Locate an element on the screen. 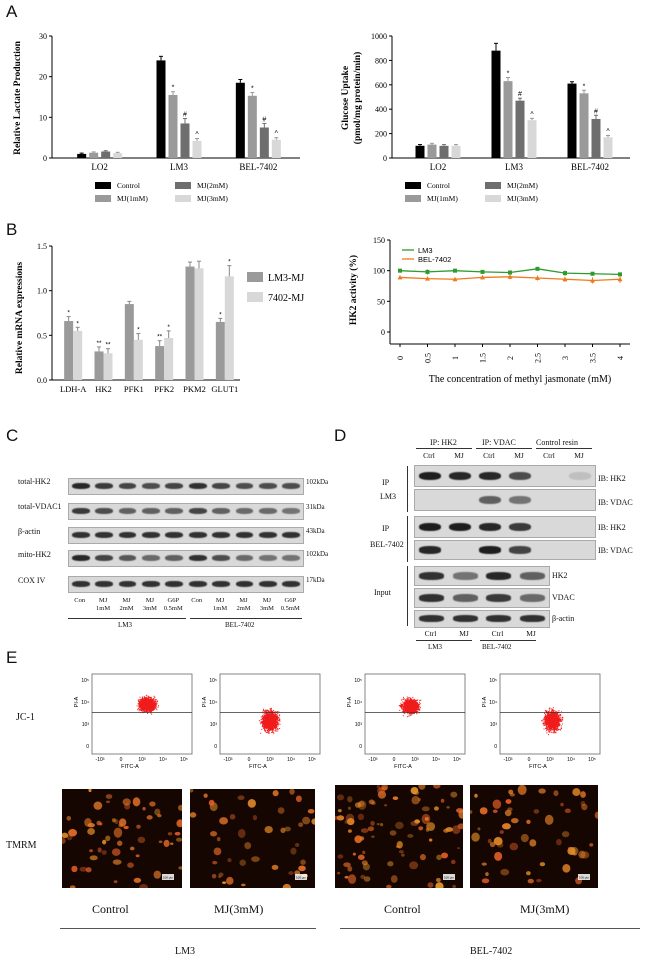  lane-label: Ctrl is located at coordinates (429, 455).